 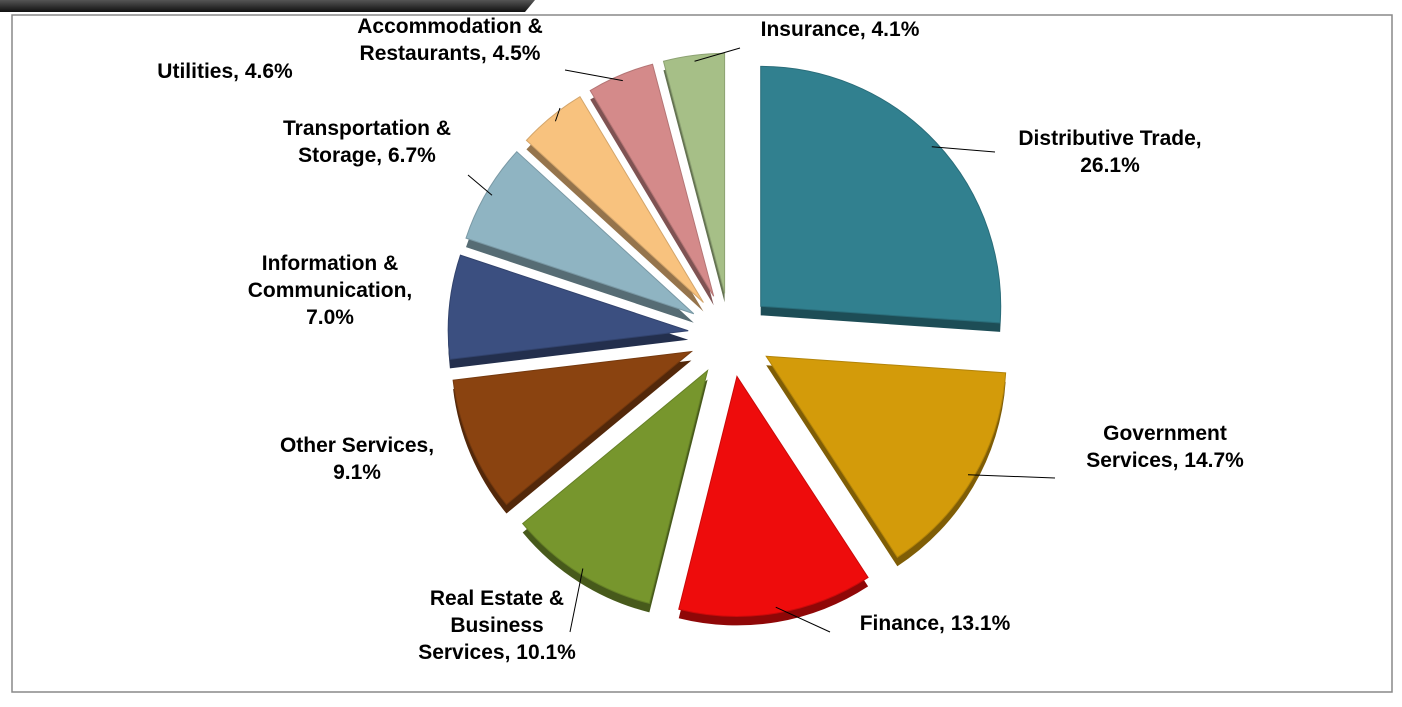 What do you see at coordinates (1109, 152) in the screenshot?
I see `data-label: Distributive Trade, 26.1%` at bounding box center [1109, 152].